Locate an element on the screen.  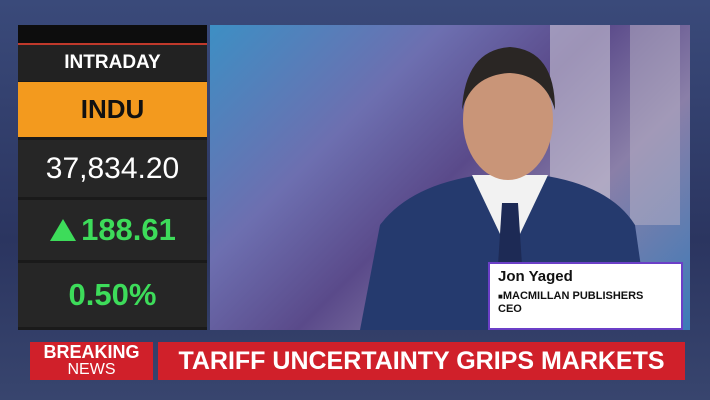
guest-title: ■MACMILLAN PUBLISHERS CEO is located at coordinates (570, 302).